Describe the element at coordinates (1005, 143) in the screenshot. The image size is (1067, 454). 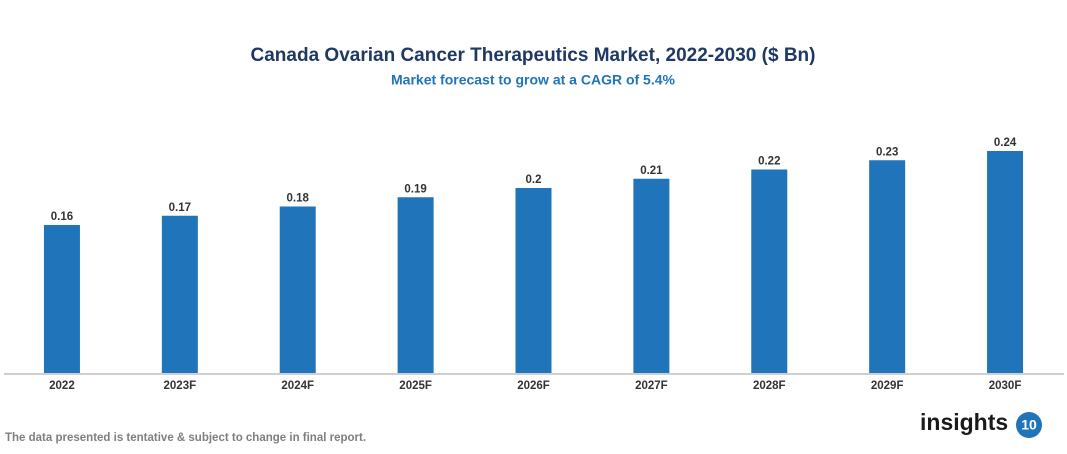
I see `data-label: 0.24` at that location.